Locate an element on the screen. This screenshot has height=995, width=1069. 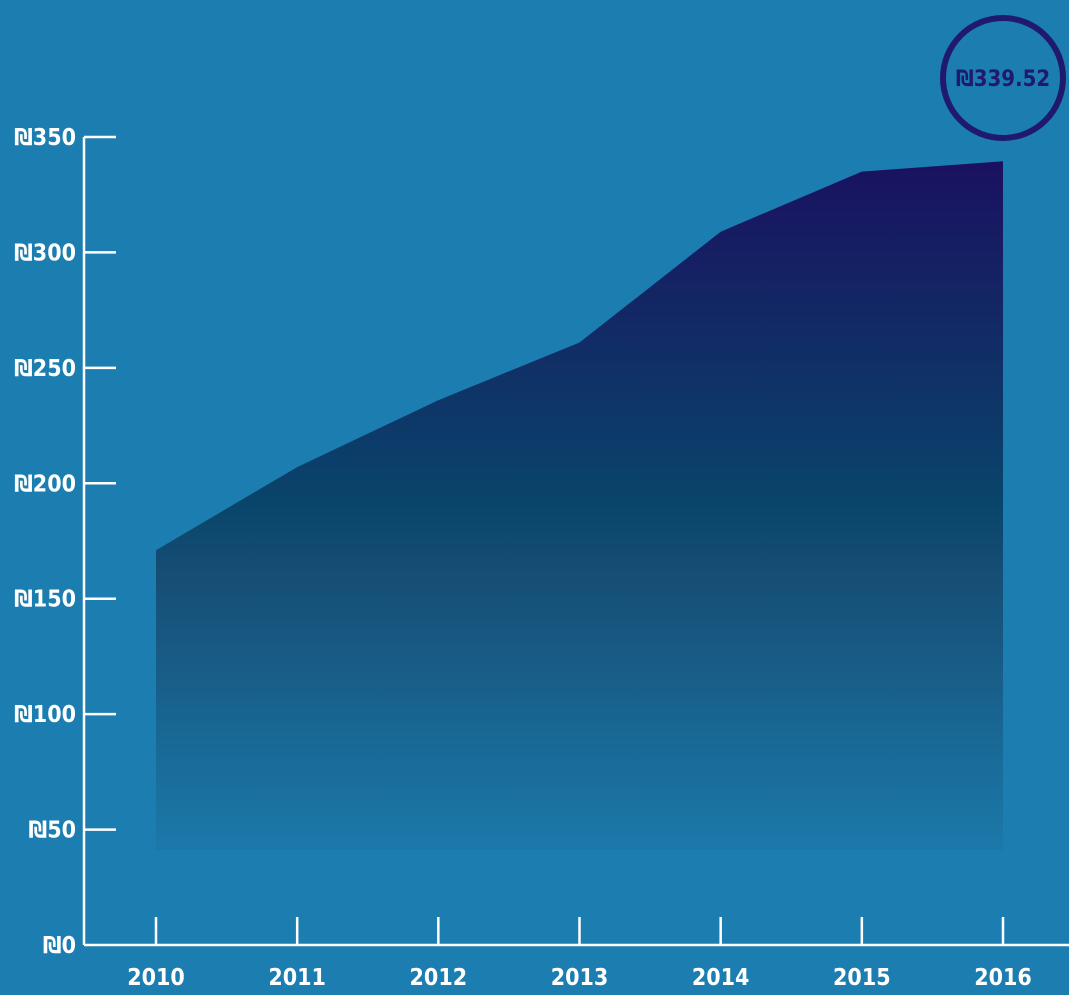
y-tick-label: ₪50 is located at coordinates (52, 831).